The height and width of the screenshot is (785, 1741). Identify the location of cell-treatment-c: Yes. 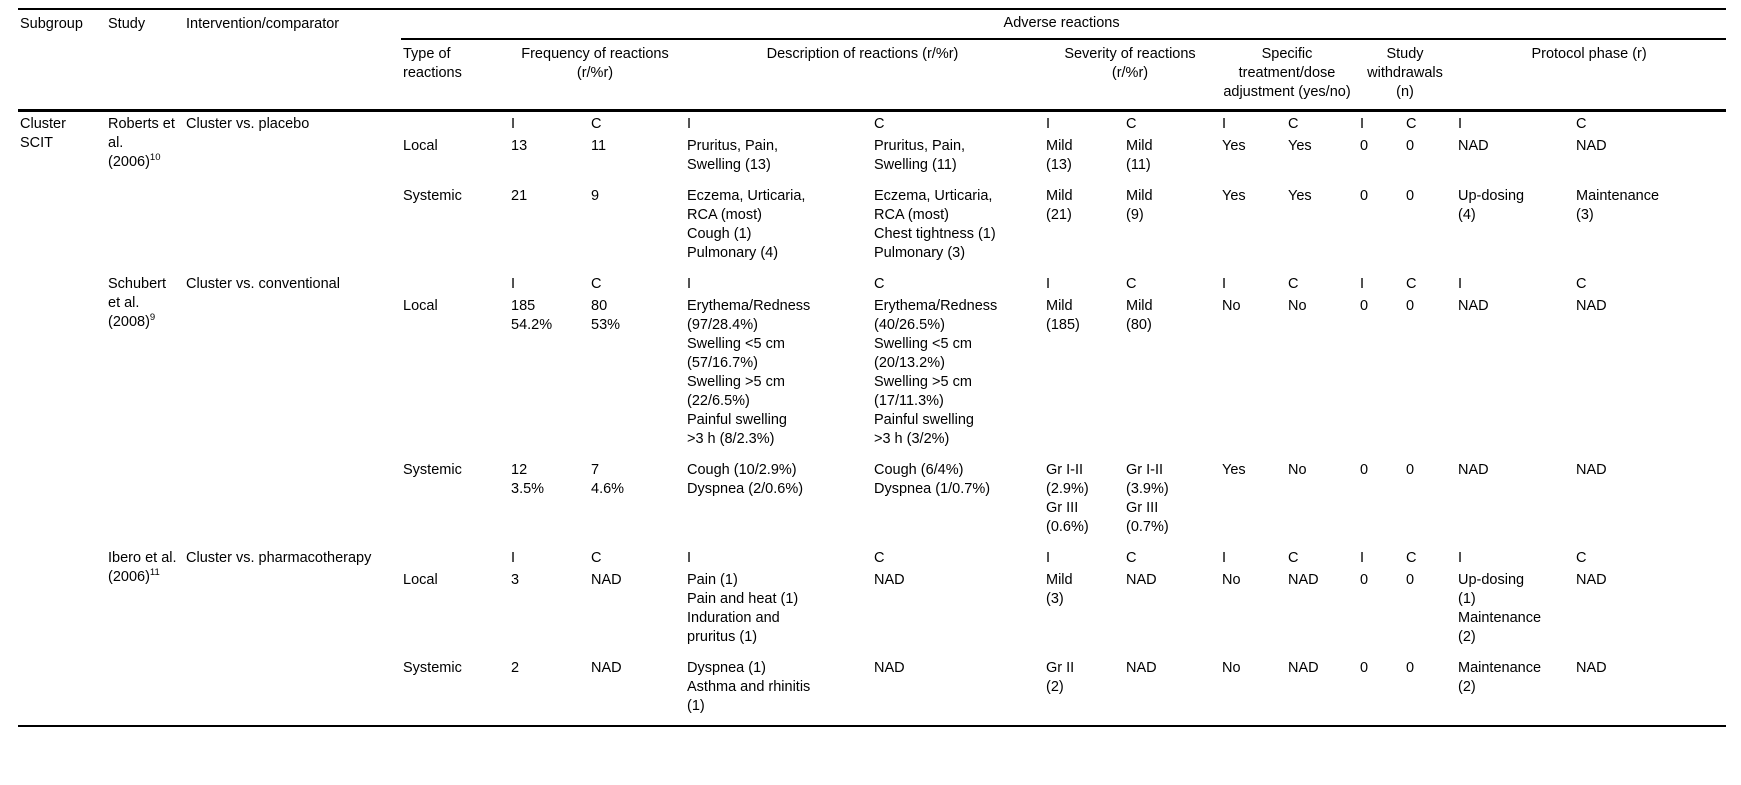
(1300, 146).